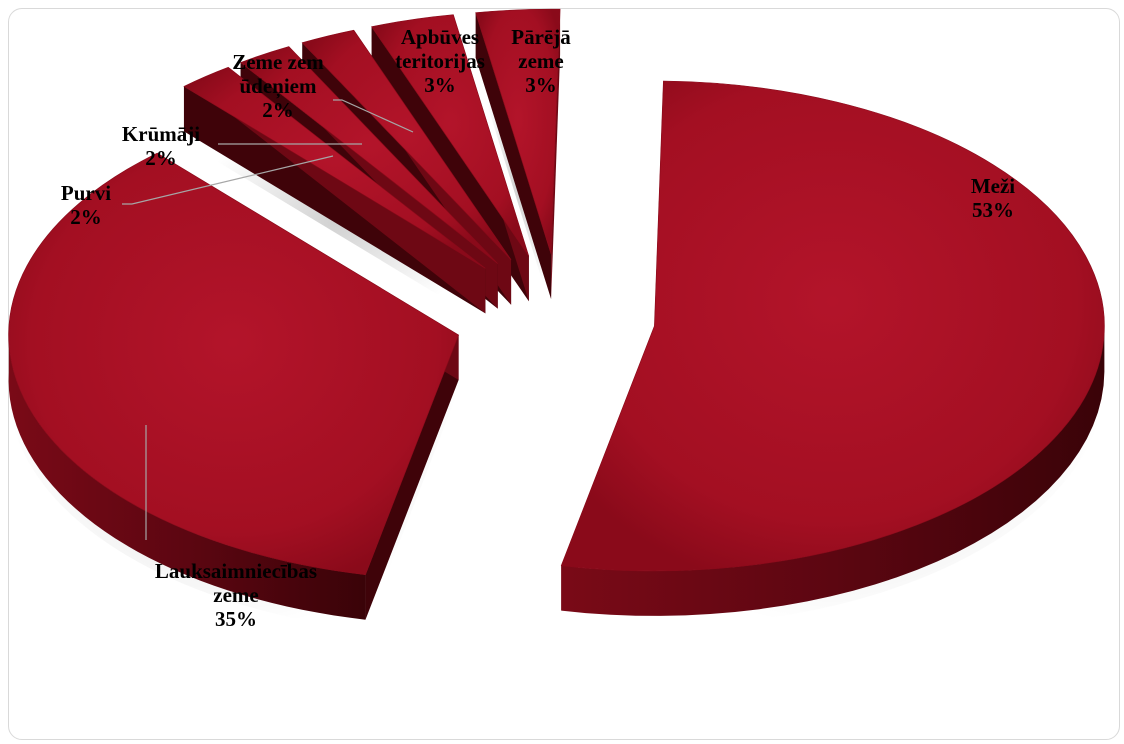 This screenshot has width=1124, height=744. I want to click on slice-side, so click(187, 473).